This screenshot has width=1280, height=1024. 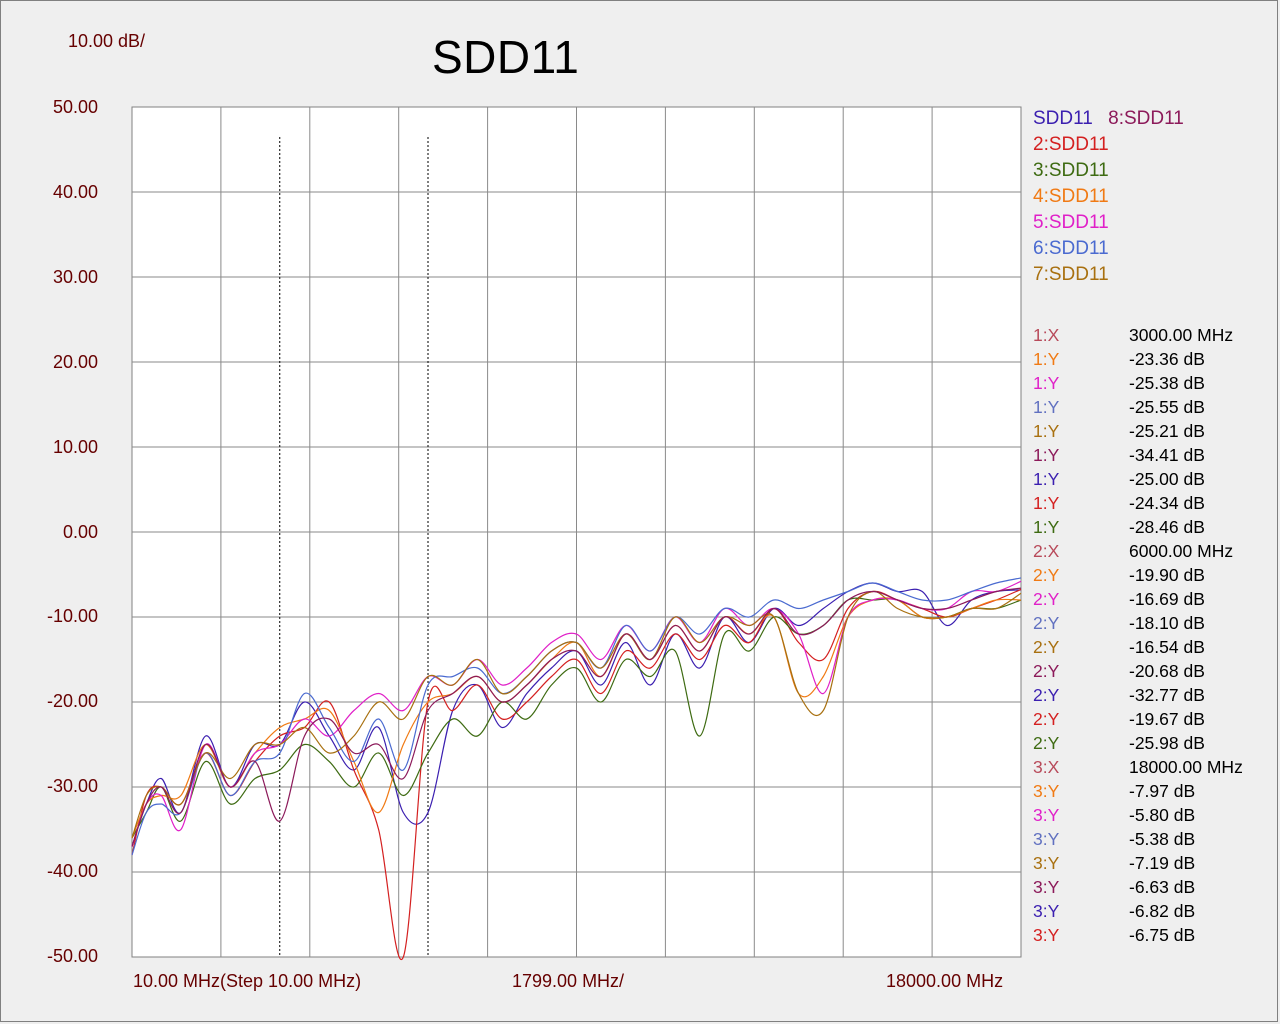 I want to click on y-tick-label: 0.00, so click(x=80, y=531).